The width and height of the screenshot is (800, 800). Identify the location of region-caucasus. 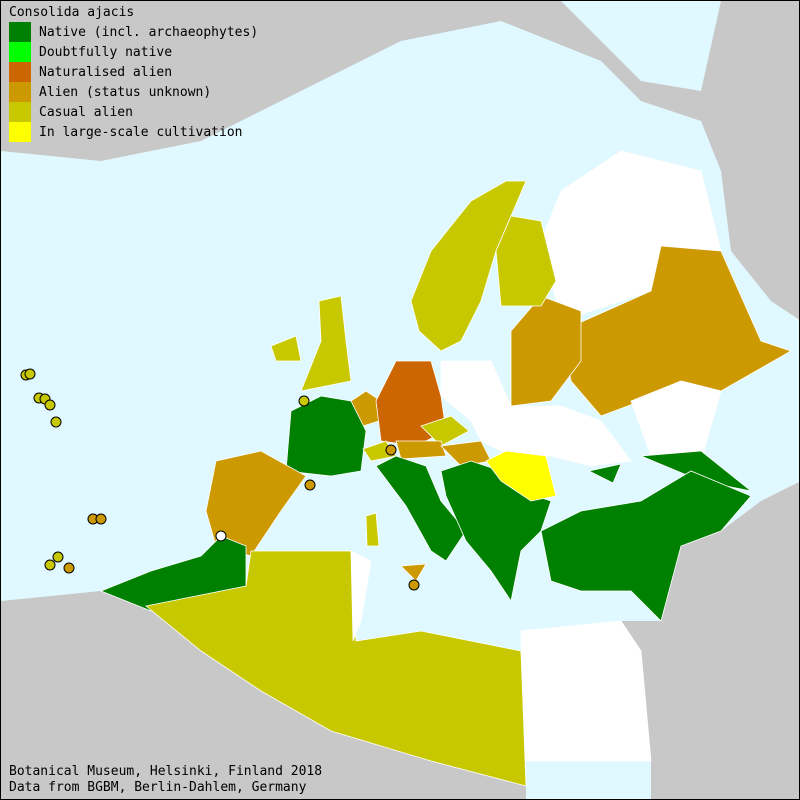
(696, 471).